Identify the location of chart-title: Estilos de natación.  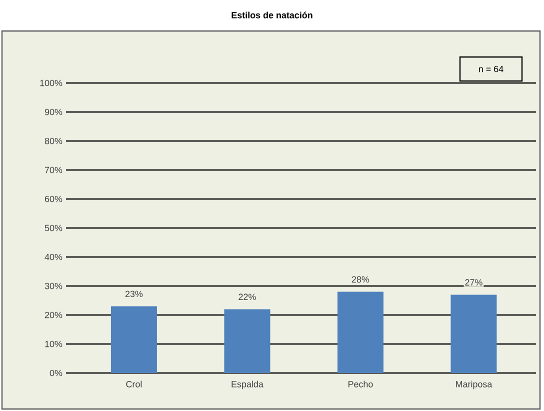
(272, 15).